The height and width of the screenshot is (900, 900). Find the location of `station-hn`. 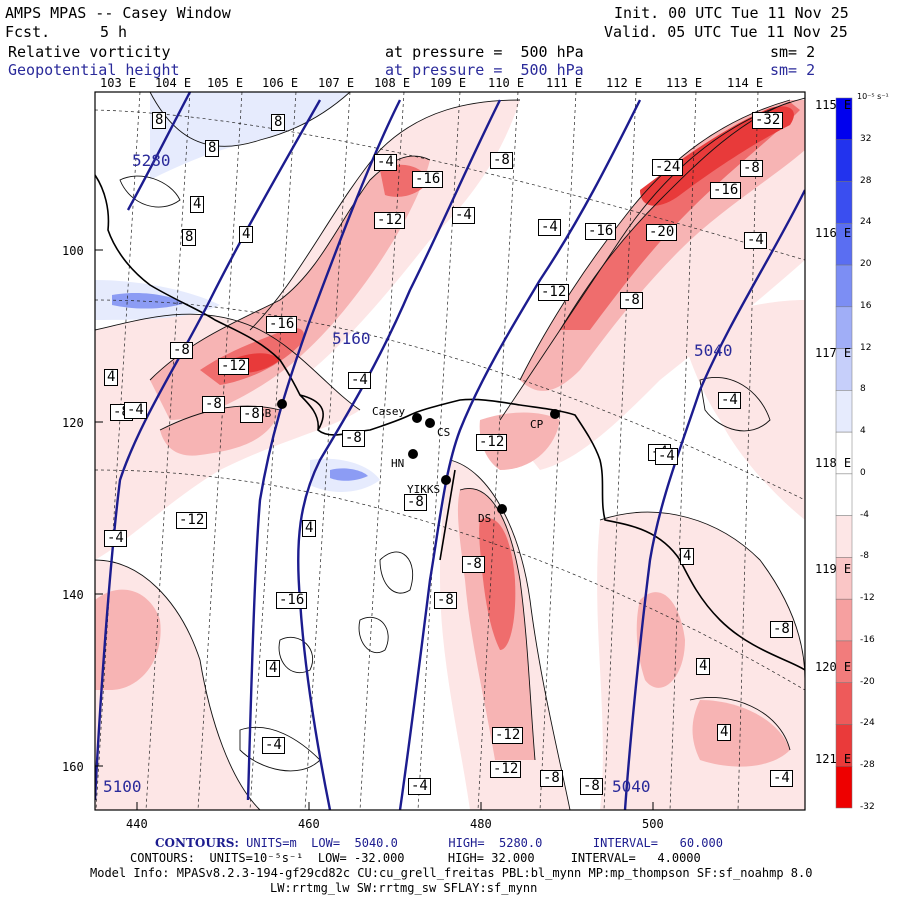

station-hn is located at coordinates (413, 454).